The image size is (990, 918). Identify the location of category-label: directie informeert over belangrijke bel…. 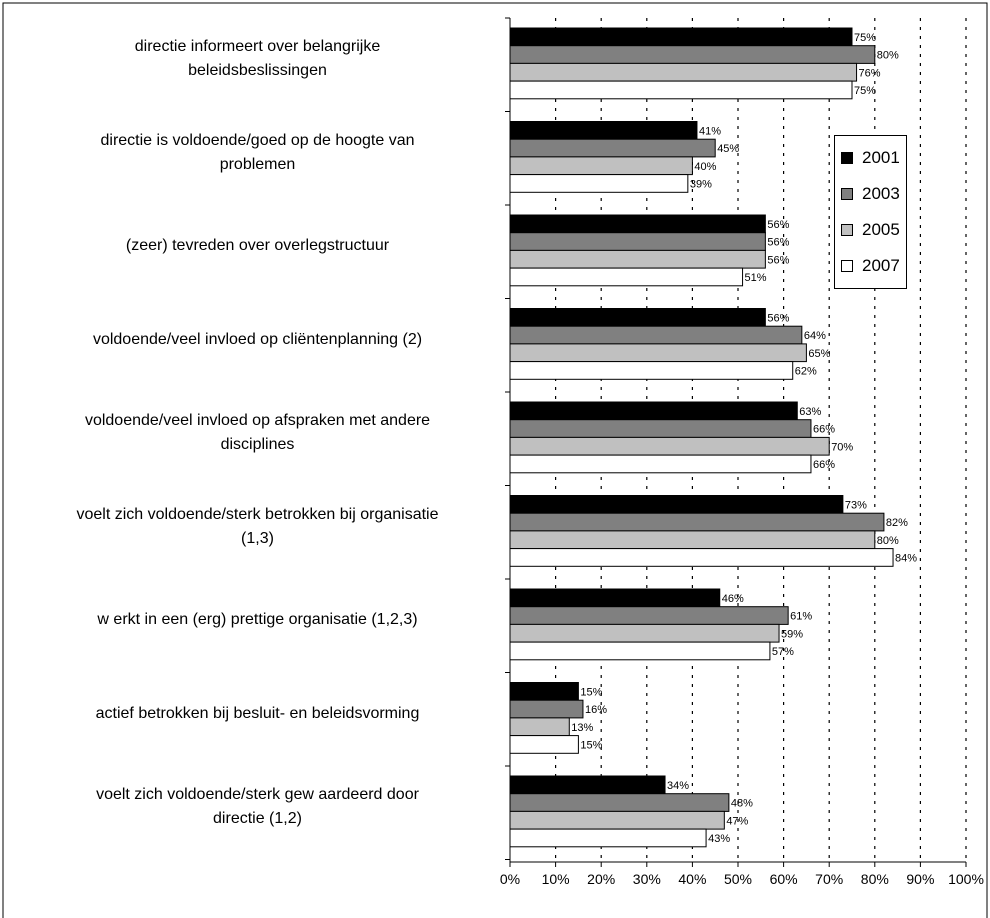
(257, 59).